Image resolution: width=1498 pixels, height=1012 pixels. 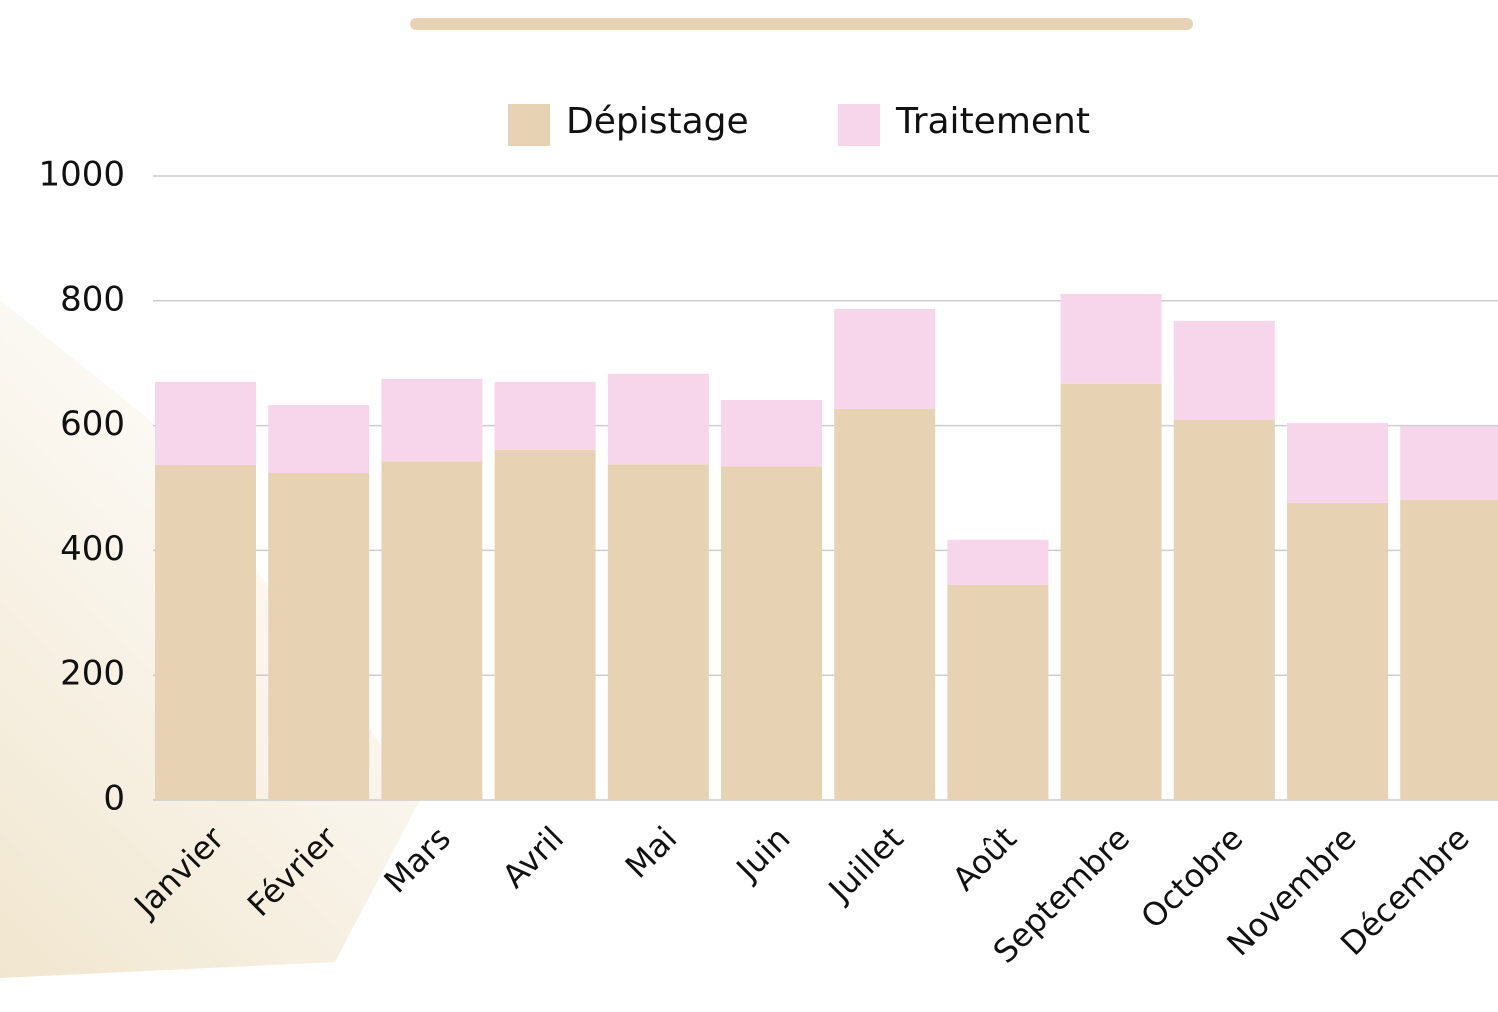 I want to click on legend-label: Traitement, so click(x=992, y=121).